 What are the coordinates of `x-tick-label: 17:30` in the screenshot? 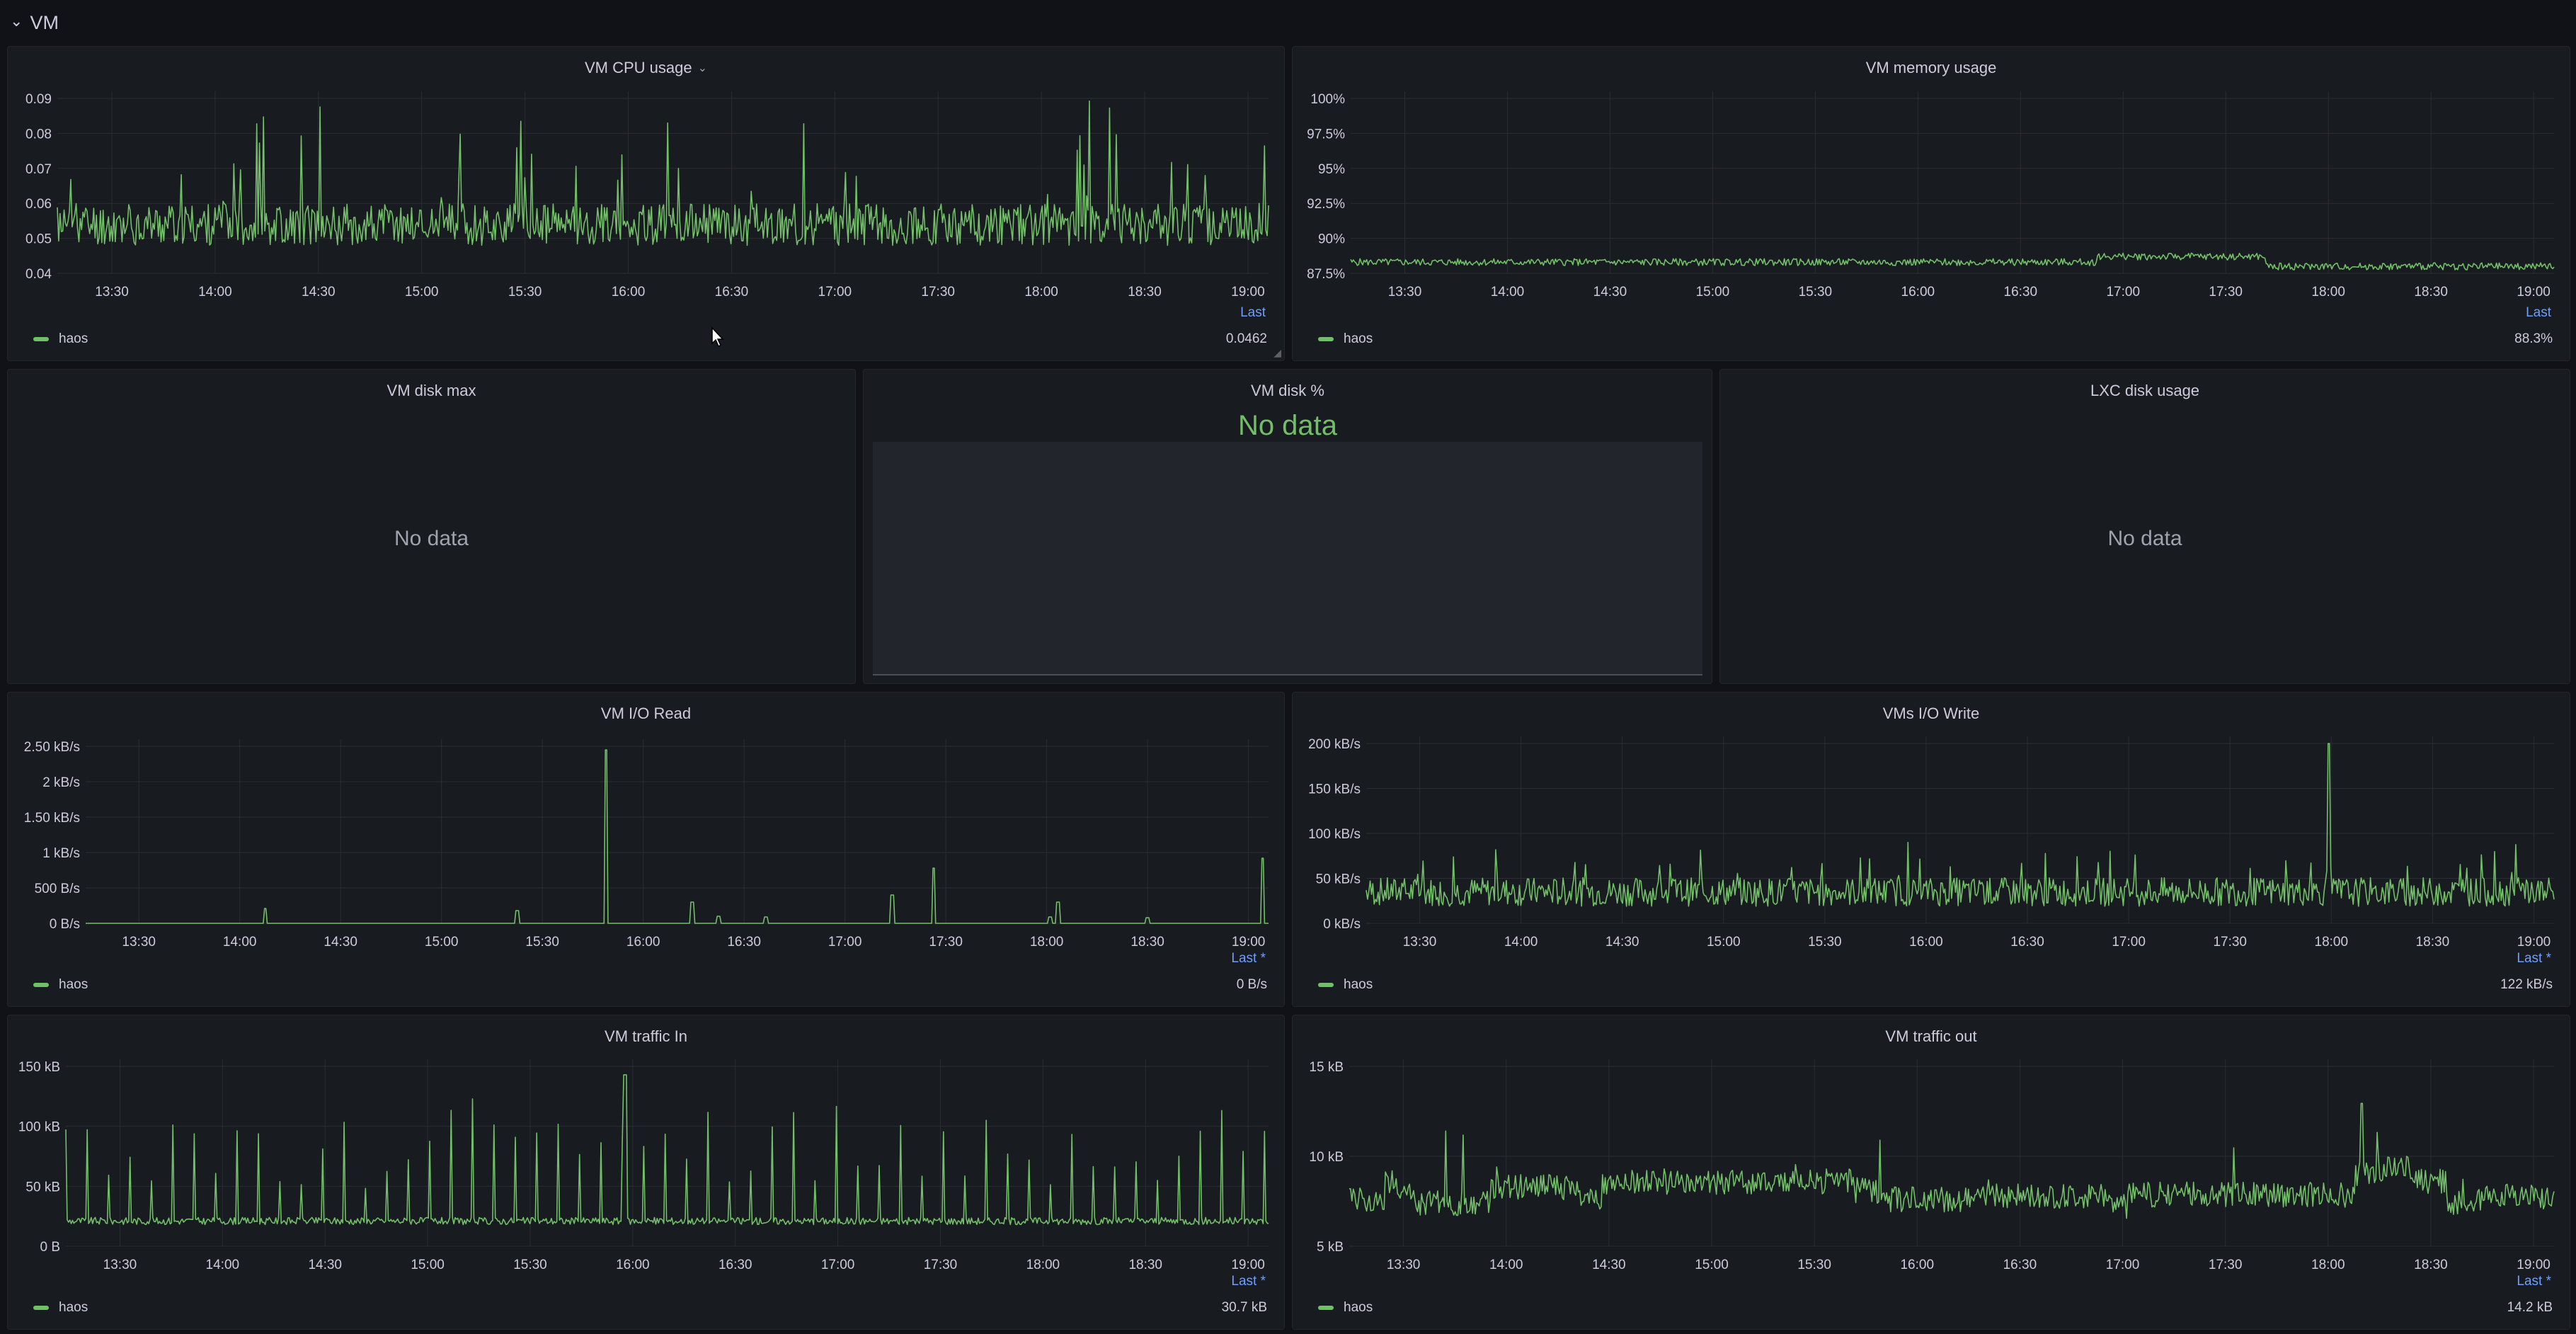 It's located at (2226, 1265).